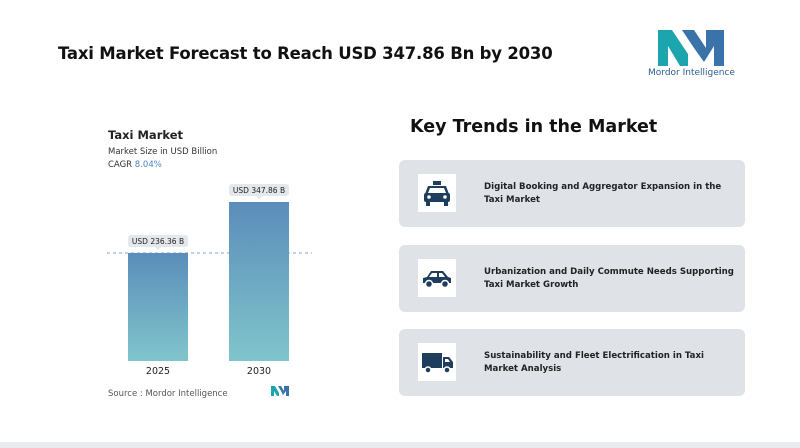 The width and height of the screenshot is (800, 448). I want to click on car-icon, so click(437, 280).